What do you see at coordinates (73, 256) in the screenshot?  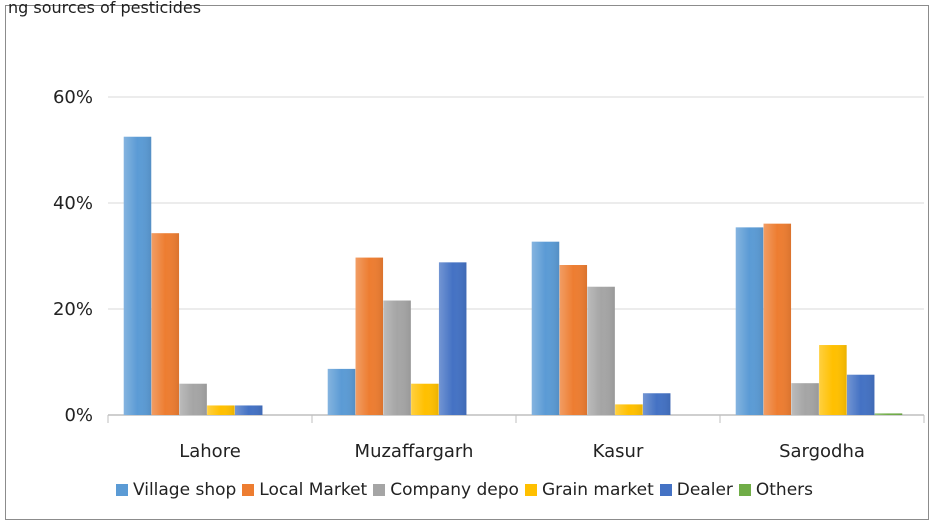 I see `y-axis-ticks: 0% 20% 40% 60%` at bounding box center [73, 256].